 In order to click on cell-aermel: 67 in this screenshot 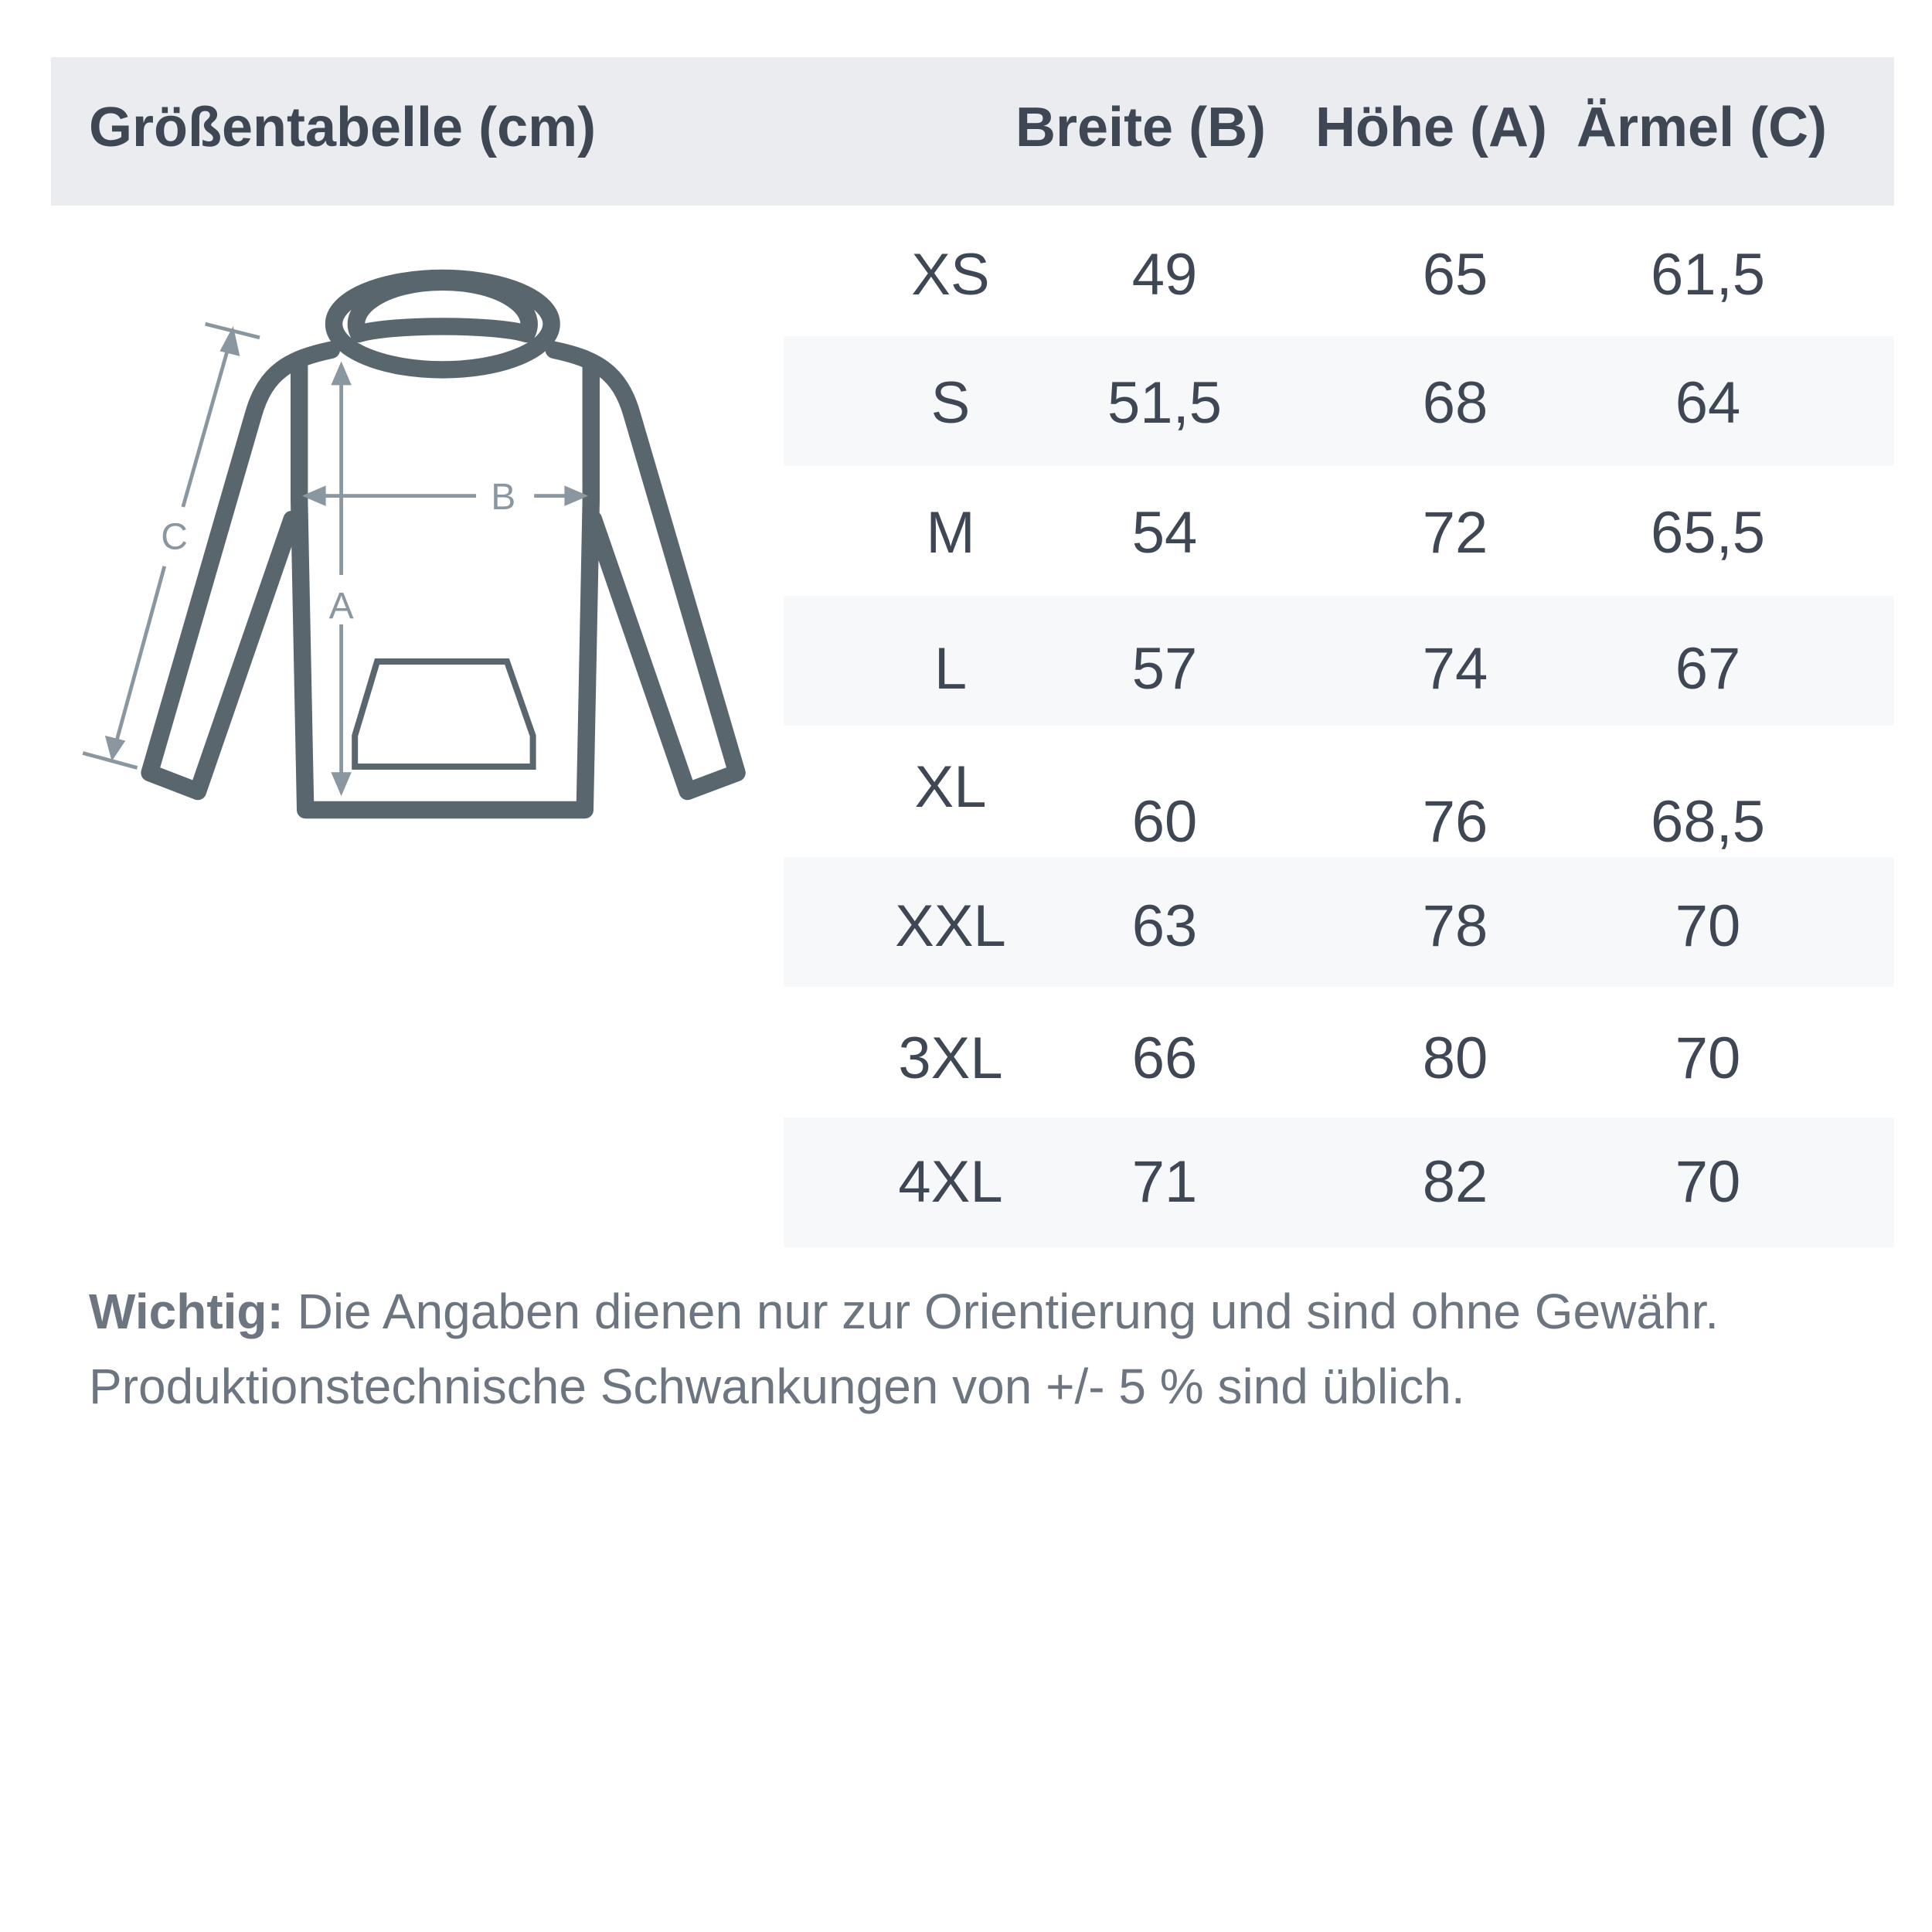, I will do `click(1708, 669)`.